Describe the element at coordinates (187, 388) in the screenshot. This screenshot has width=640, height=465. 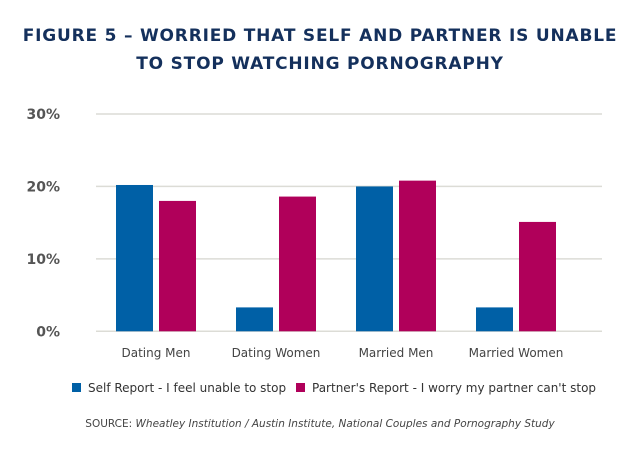
I see `legend-label: Self Report - I feel unable to stop` at that location.